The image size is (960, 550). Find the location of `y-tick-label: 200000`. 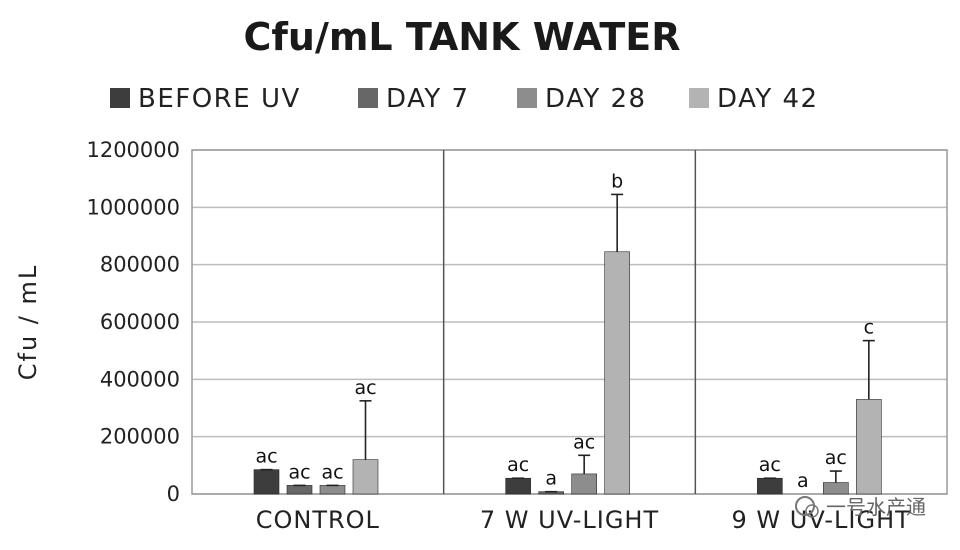

y-tick-label: 200000 is located at coordinates (140, 437).